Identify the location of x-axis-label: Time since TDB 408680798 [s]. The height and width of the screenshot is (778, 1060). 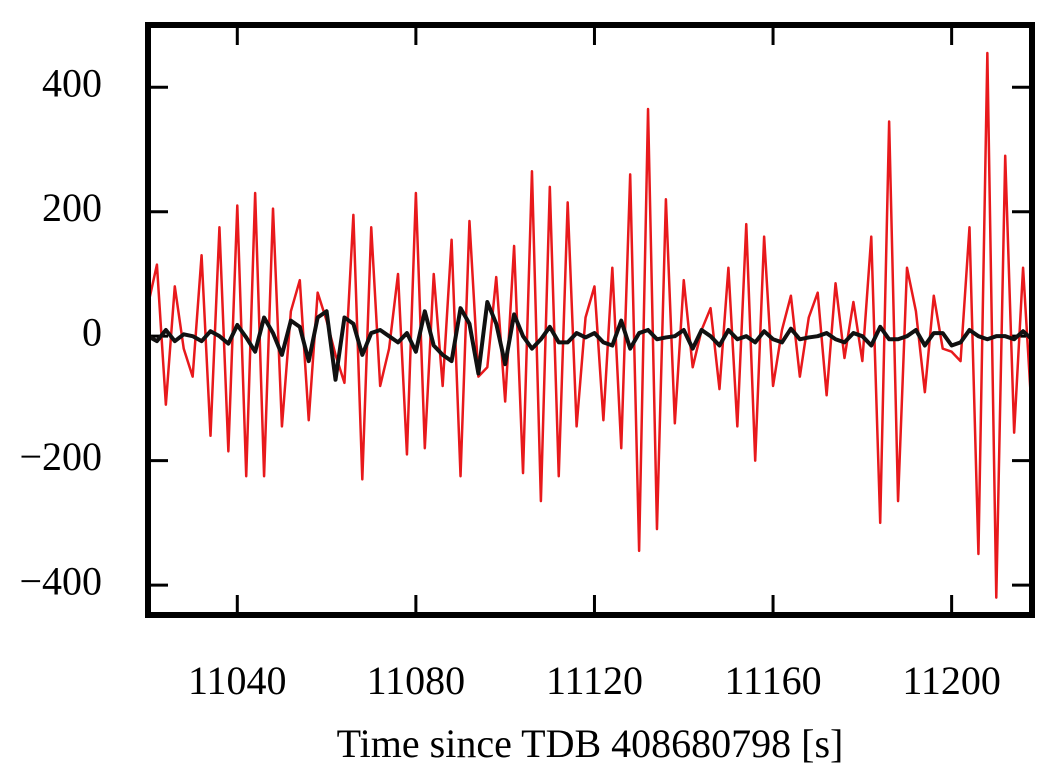
(590, 743).